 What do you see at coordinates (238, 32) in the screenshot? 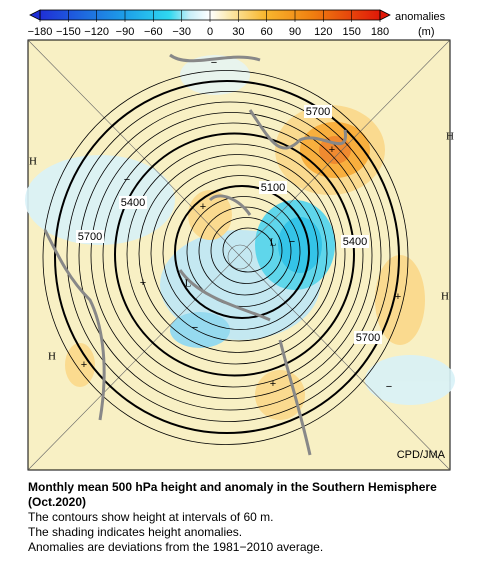
I see `colorbar-tick-label: 30` at bounding box center [238, 32].